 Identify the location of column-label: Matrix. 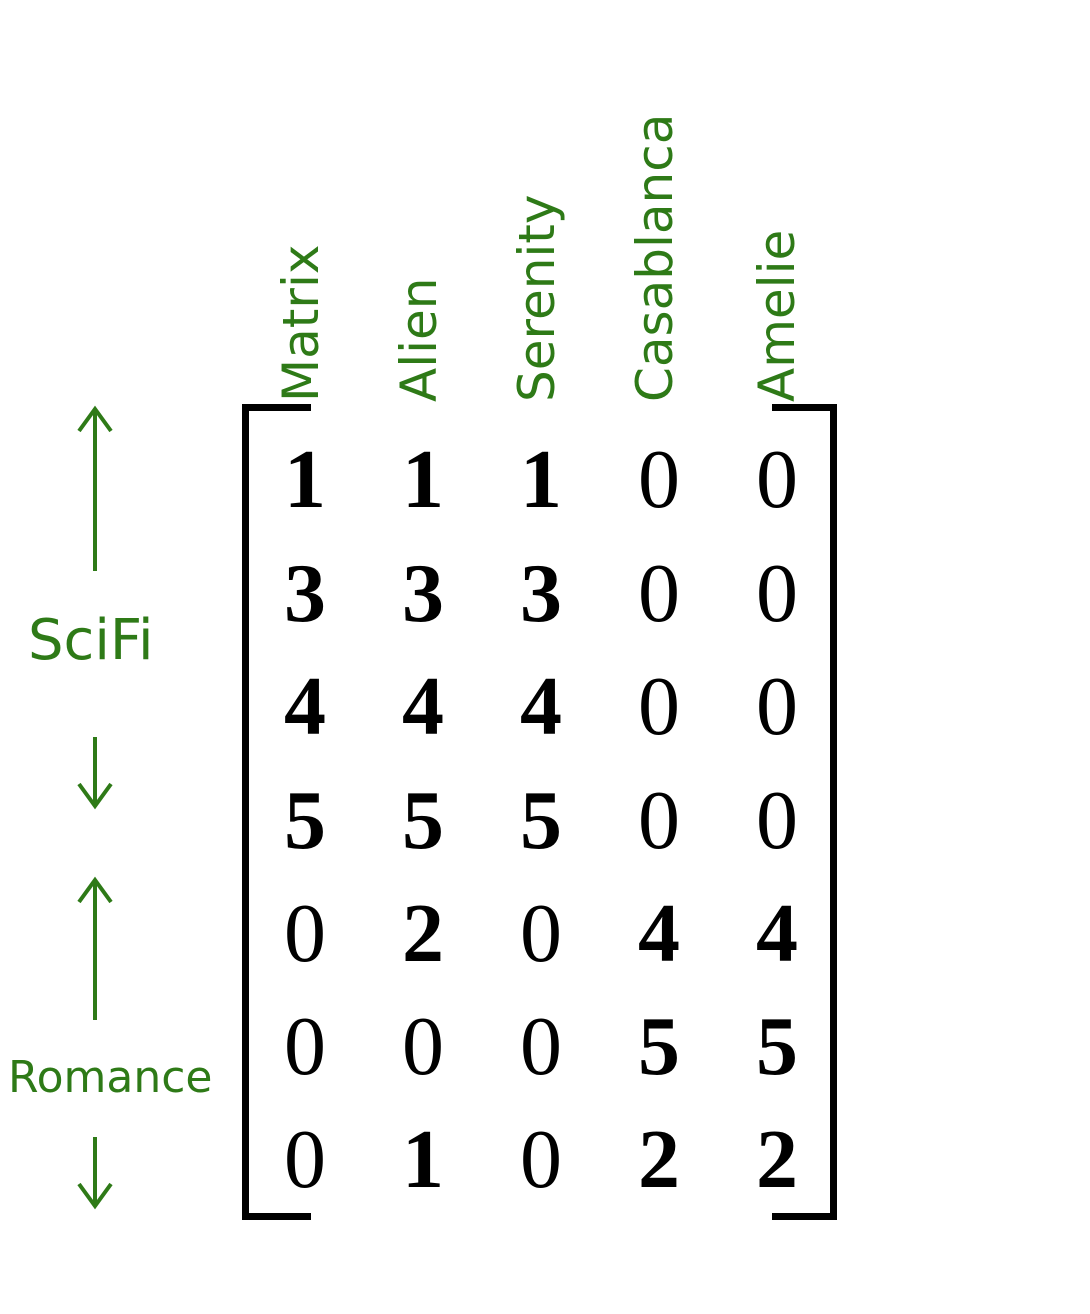
(301, 323).